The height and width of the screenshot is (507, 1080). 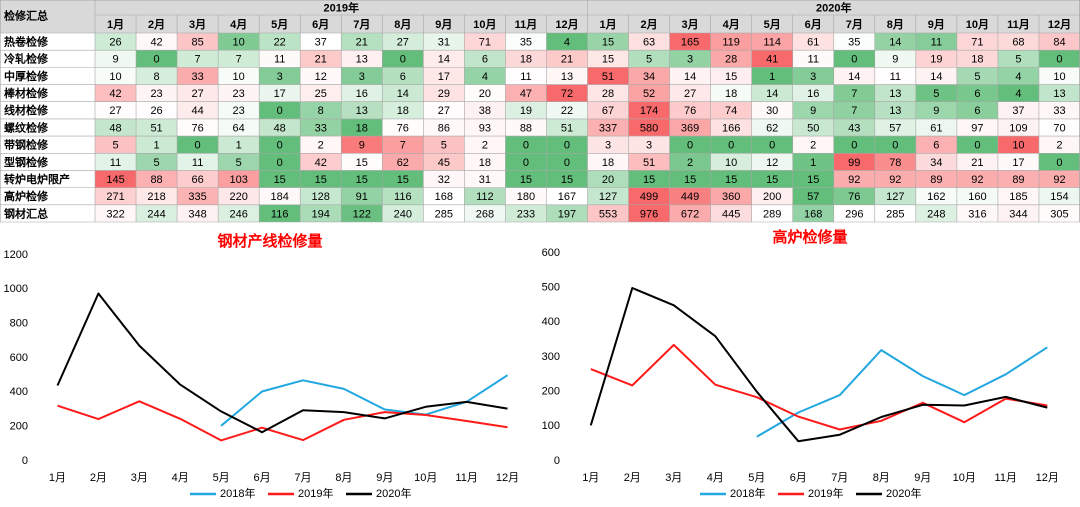 What do you see at coordinates (1059, 24) in the screenshot?
I see `month-header: 12月` at bounding box center [1059, 24].